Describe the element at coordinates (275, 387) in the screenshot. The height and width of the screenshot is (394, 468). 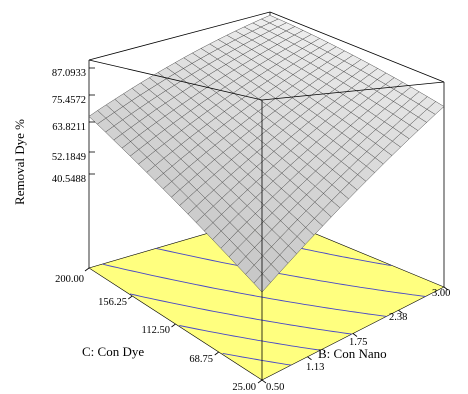
I see `x-tick-label-0: 0.50` at that location.